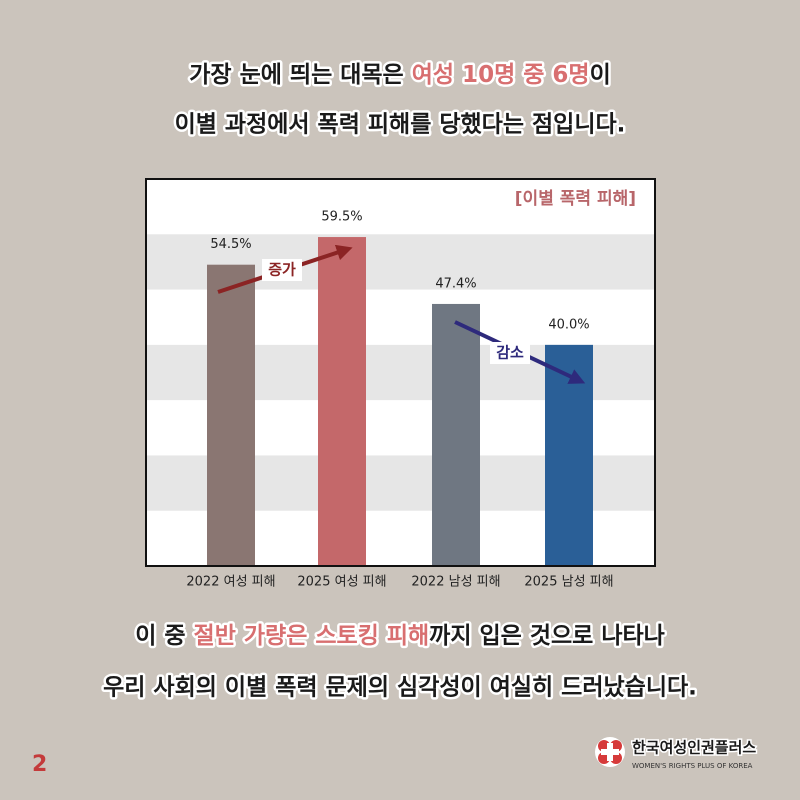 The height and width of the screenshot is (800, 800). Describe the element at coordinates (692, 766) in the screenshot. I see `logo-subtitle: WOMEN'S RIGHTS PLUS OF KOREA` at that location.